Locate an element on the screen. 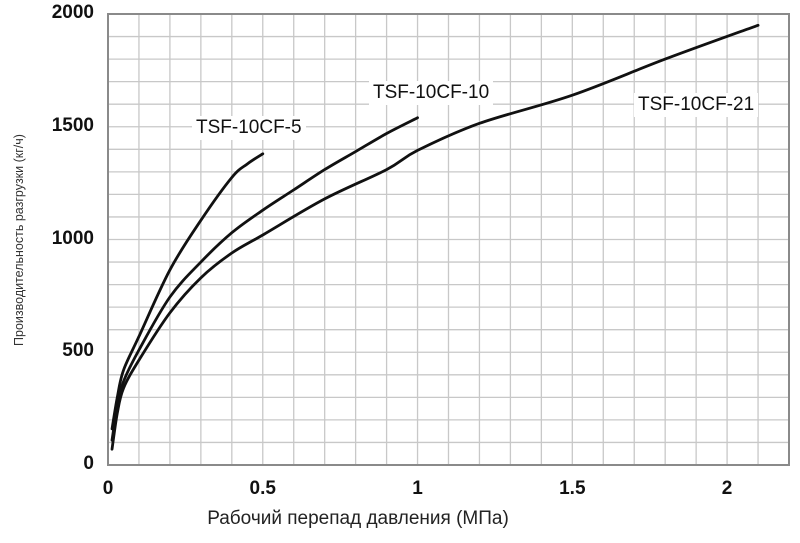 This screenshot has height=543, width=800. y-tick-label: 0 is located at coordinates (88, 463).